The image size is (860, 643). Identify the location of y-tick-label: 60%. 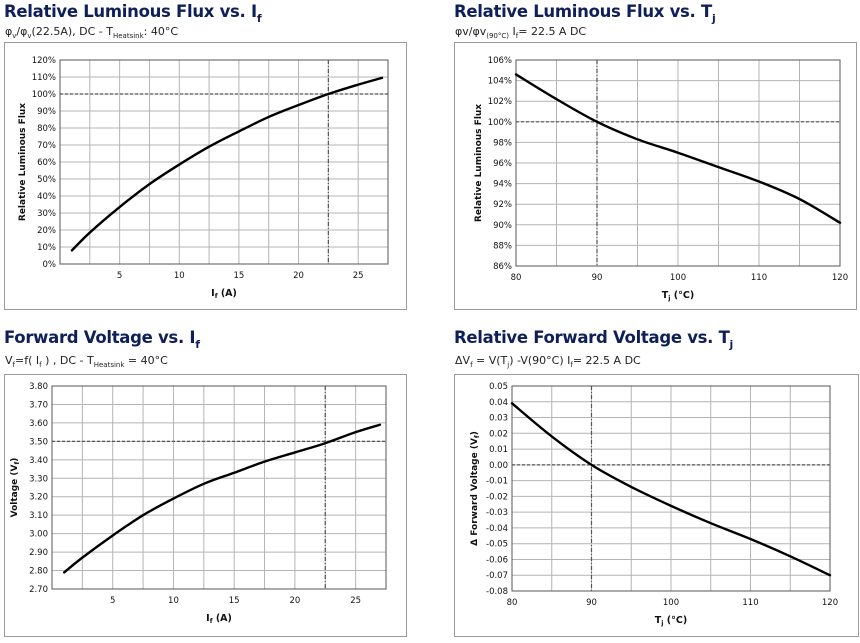
(46, 163).